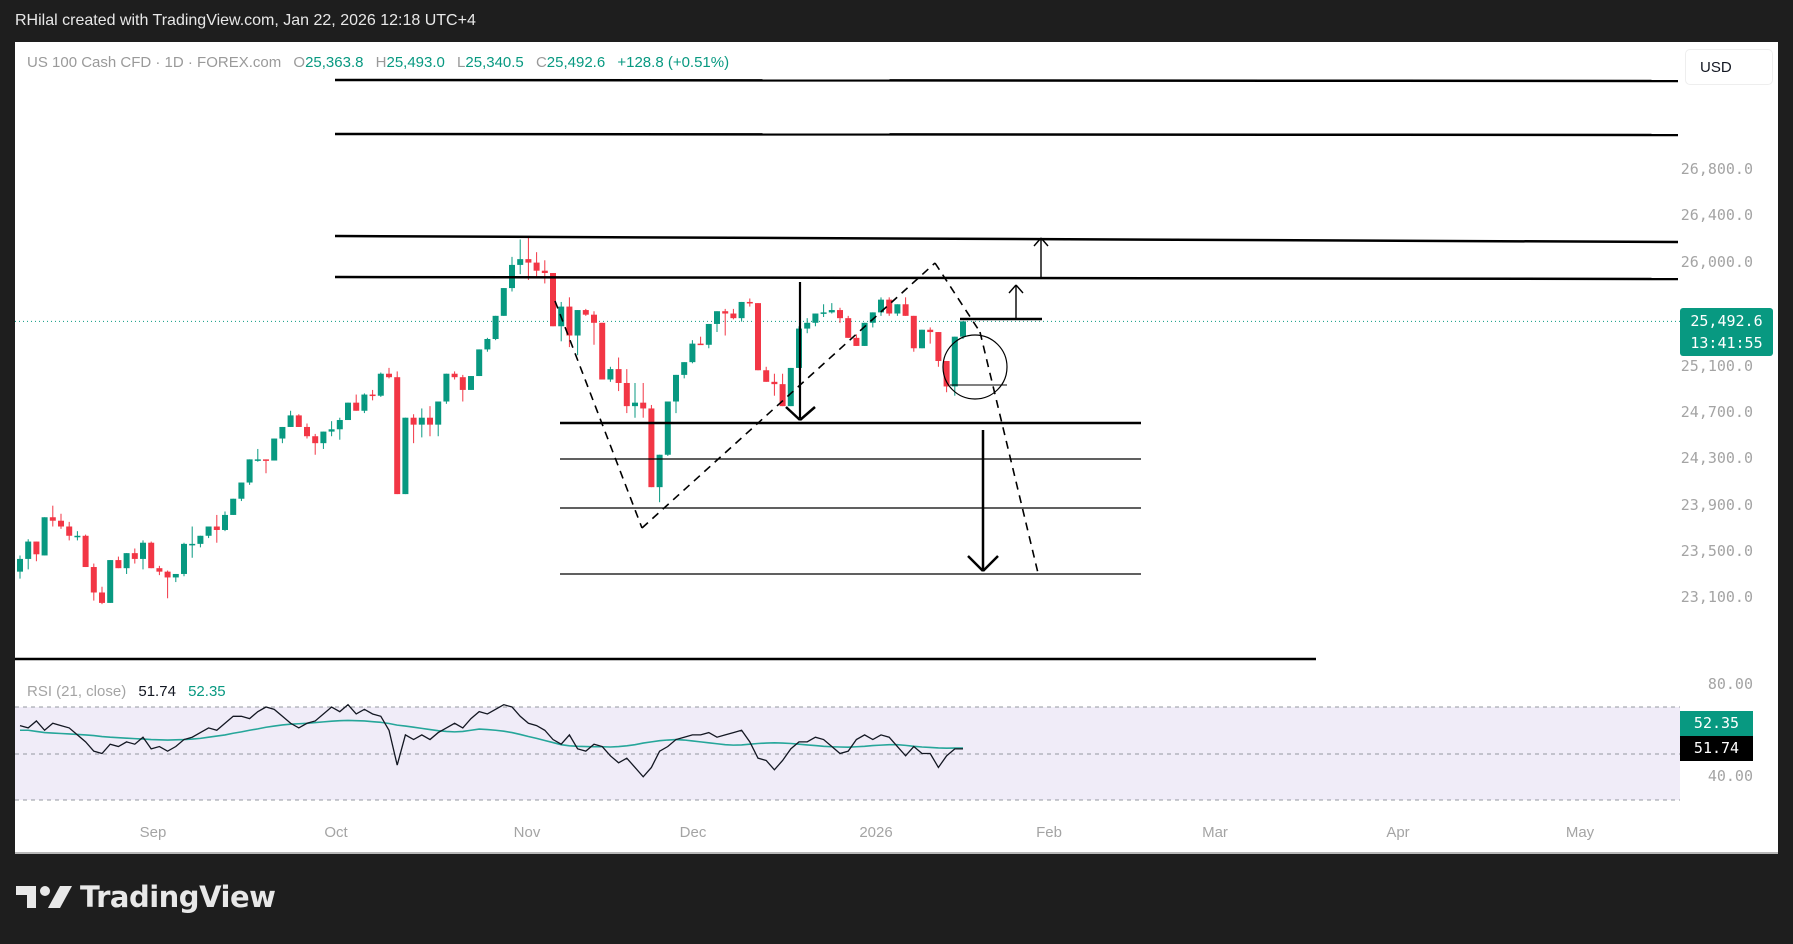 Image resolution: width=1793 pixels, height=944 pixels. I want to click on rsi-legend: RSI (21, close) 51.74 52.35, so click(126, 691).